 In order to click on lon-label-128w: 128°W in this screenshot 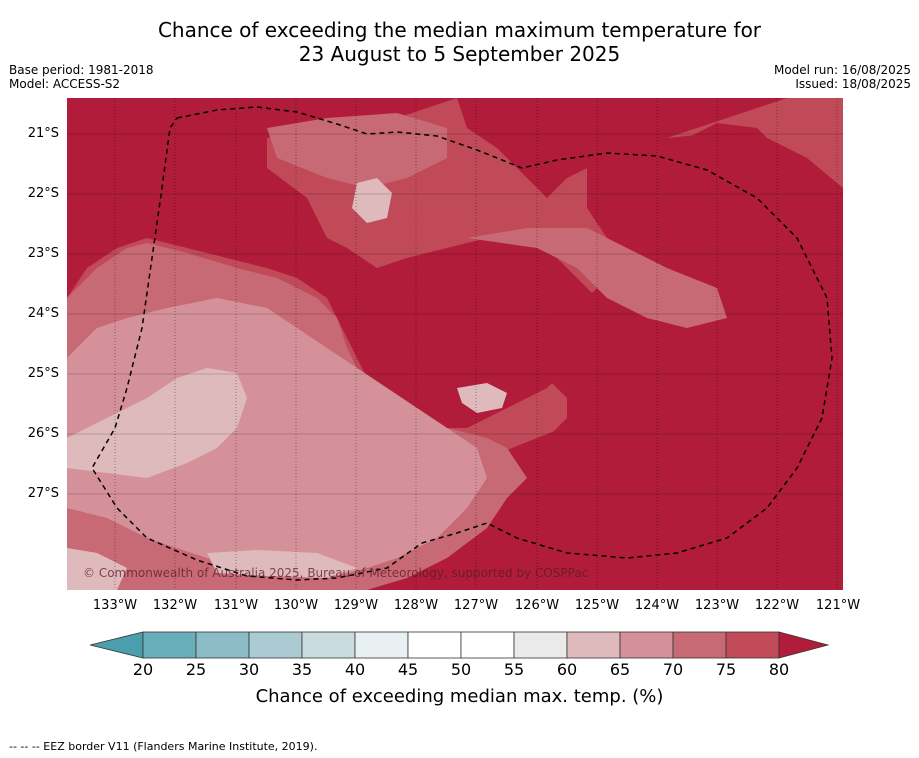, I will do `click(416, 605)`.